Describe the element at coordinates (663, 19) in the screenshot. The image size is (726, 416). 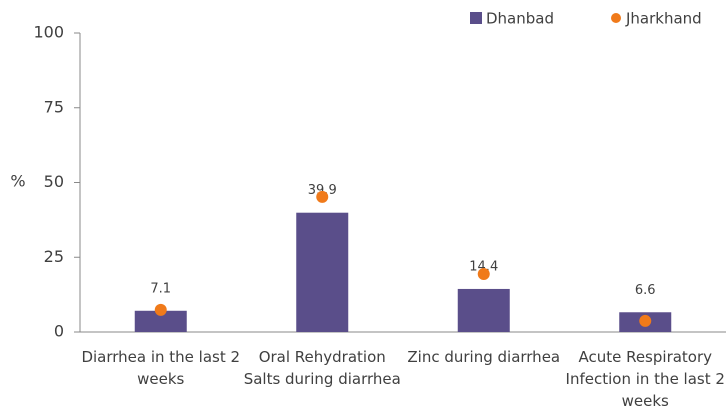
I see `legend-label: Jharkhand` at that location.